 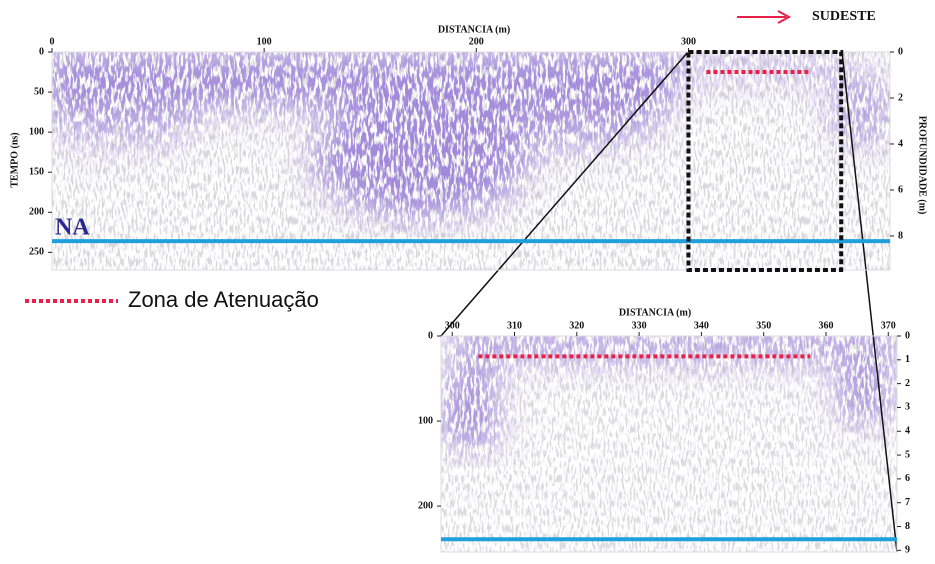 I want to click on x-tick-label: 0, so click(x=52, y=41).